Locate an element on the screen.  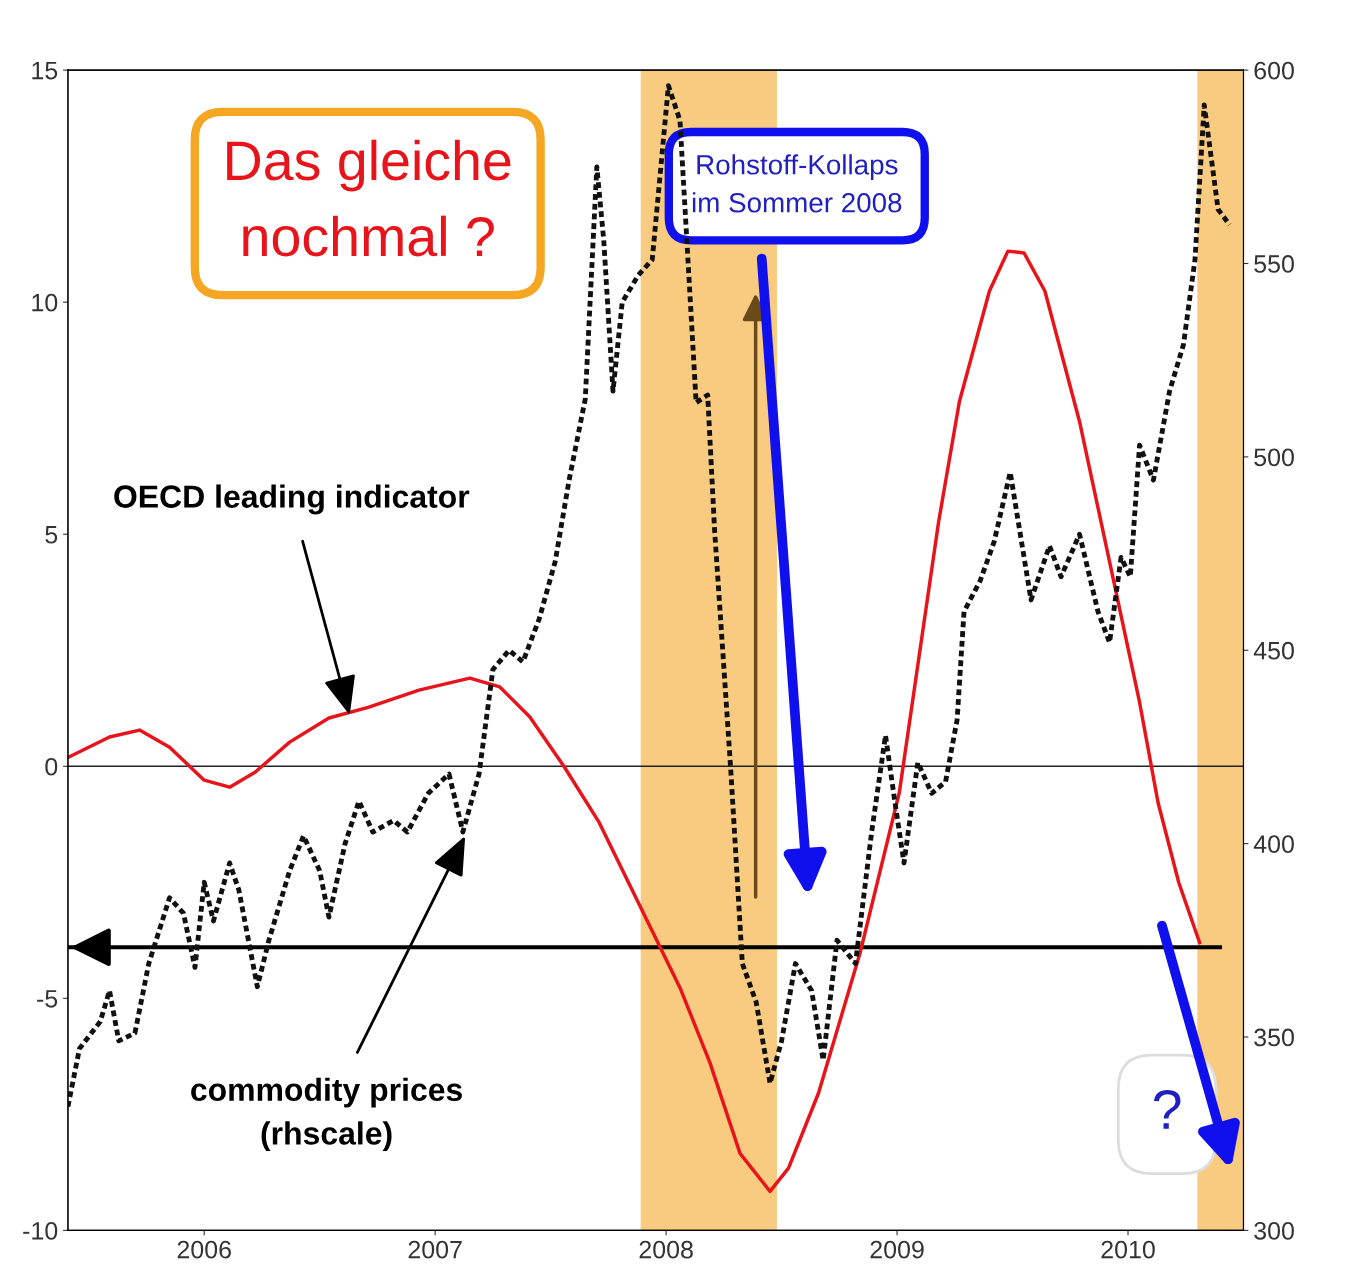
y2-tick-label: 400 is located at coordinates (1273, 844).